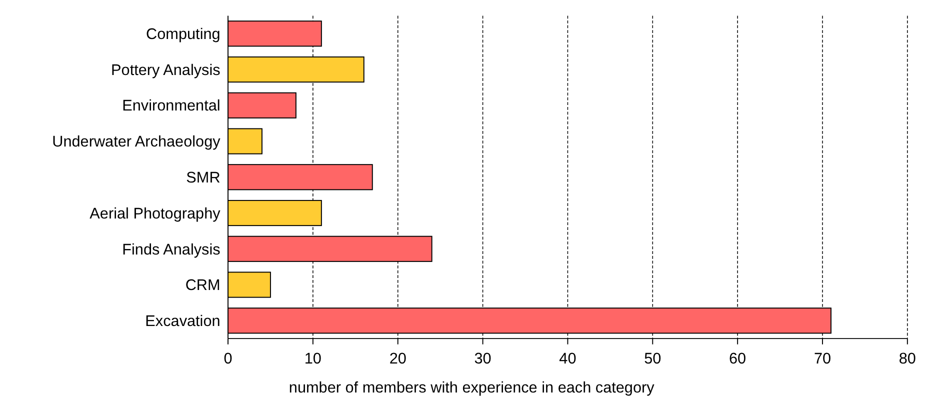 The height and width of the screenshot is (410, 949). What do you see at coordinates (228, 359) in the screenshot?
I see `x-tick-label: 0` at bounding box center [228, 359].